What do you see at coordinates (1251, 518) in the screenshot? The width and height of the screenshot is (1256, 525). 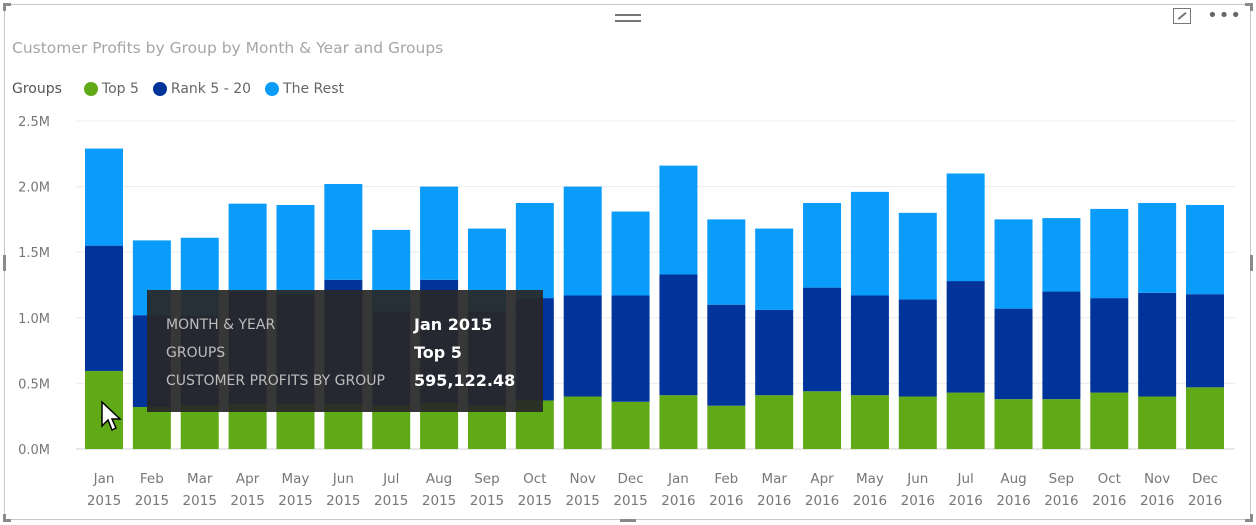 I see `resize-handle-bottom-right-v` at bounding box center [1251, 518].